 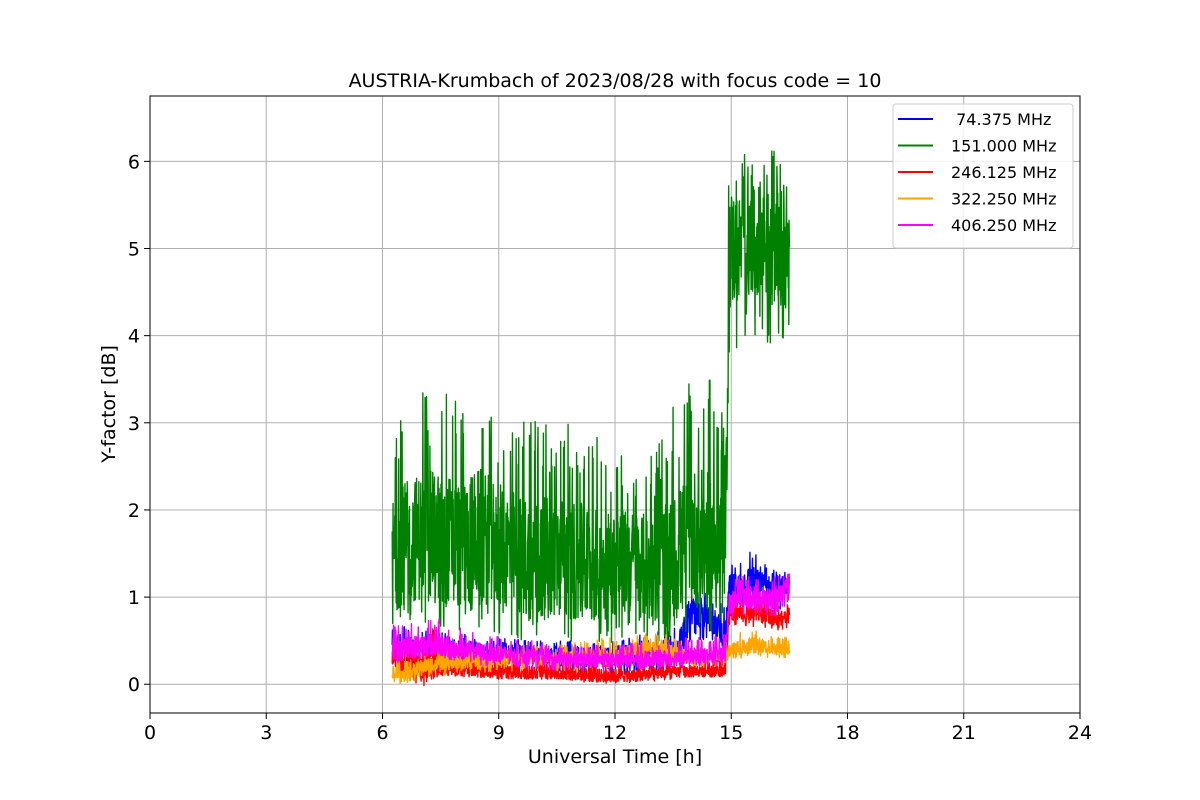 I want to click on x-tick-label: 6, so click(x=382, y=733).